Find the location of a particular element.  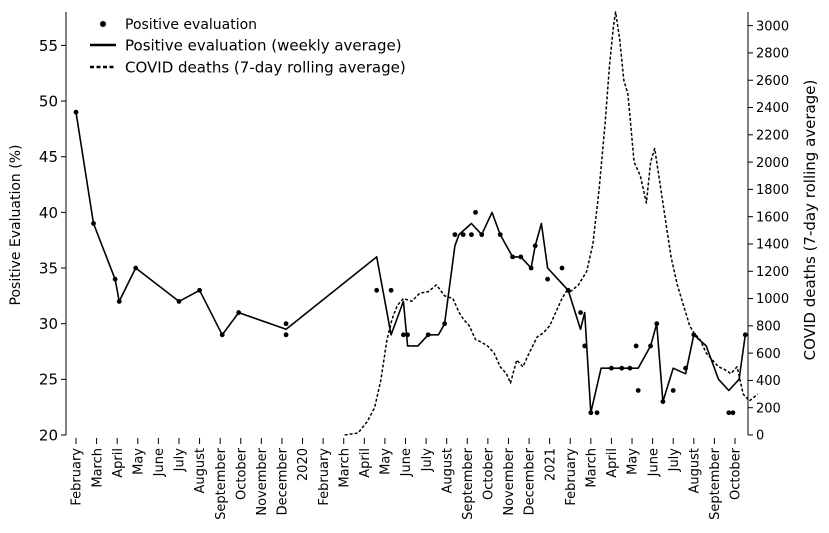

right-axis-tick-label: 1800 is located at coordinates (772, 190).